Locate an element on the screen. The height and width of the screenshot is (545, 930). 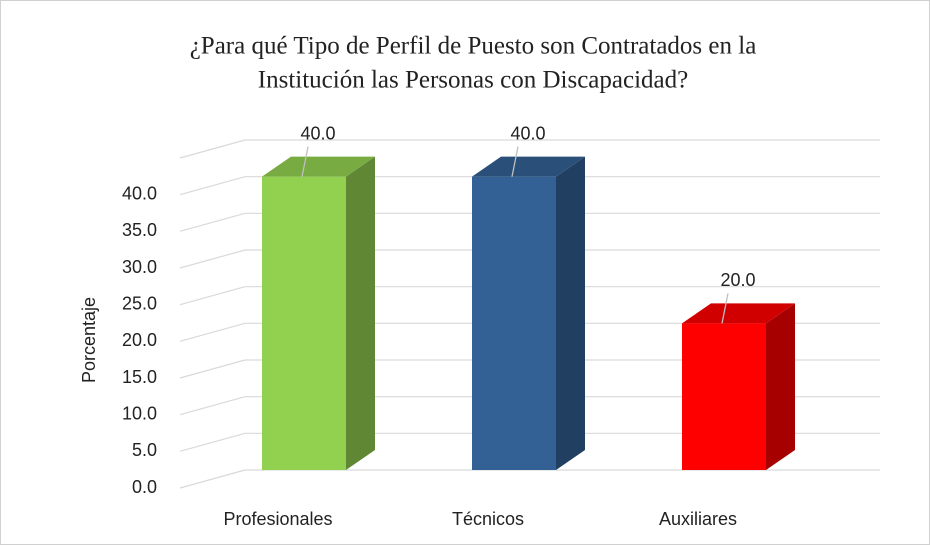
x-tick-label: Auxiliares is located at coordinates (698, 519).